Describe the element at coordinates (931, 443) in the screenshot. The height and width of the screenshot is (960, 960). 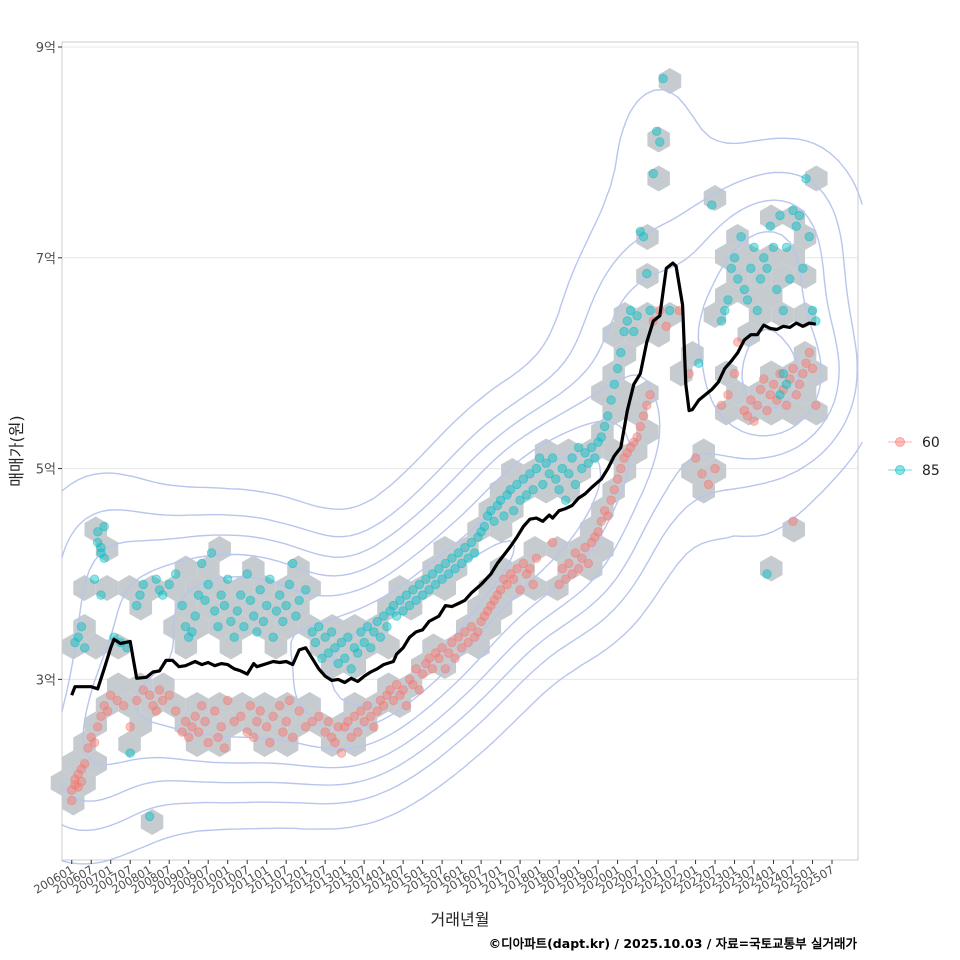
I see `legend-label-60: 60` at that location.